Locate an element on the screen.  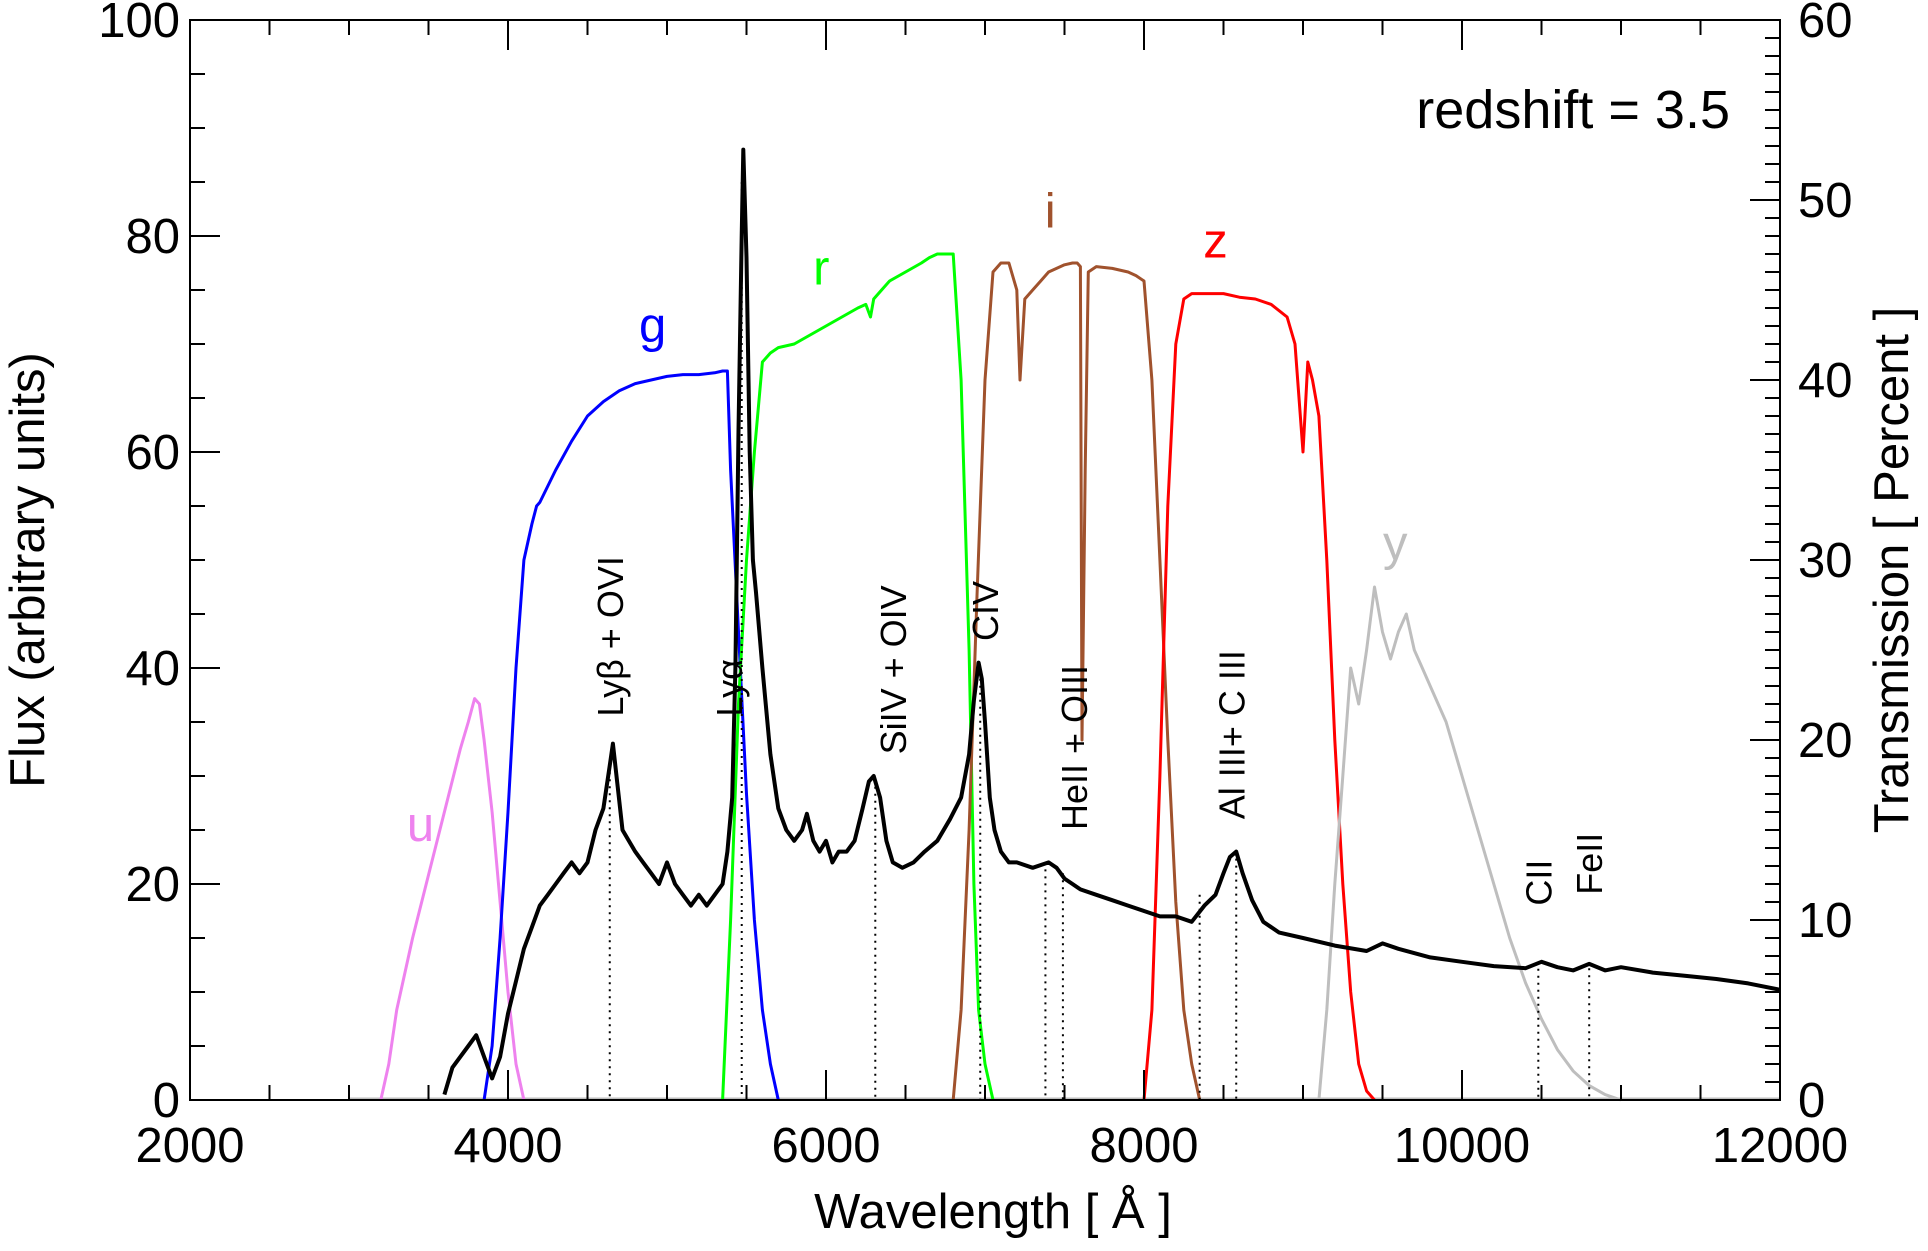
y2-tick-label-50: 50 is located at coordinates (1825, 201).